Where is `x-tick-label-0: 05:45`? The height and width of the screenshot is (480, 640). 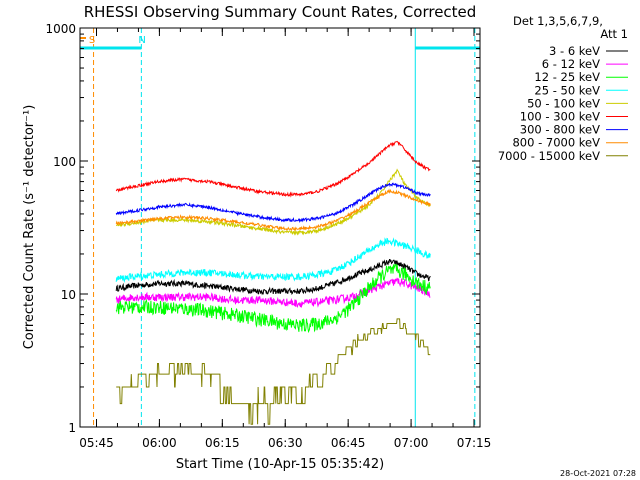 x-tick-label-0: 05:45 is located at coordinates (96, 443).